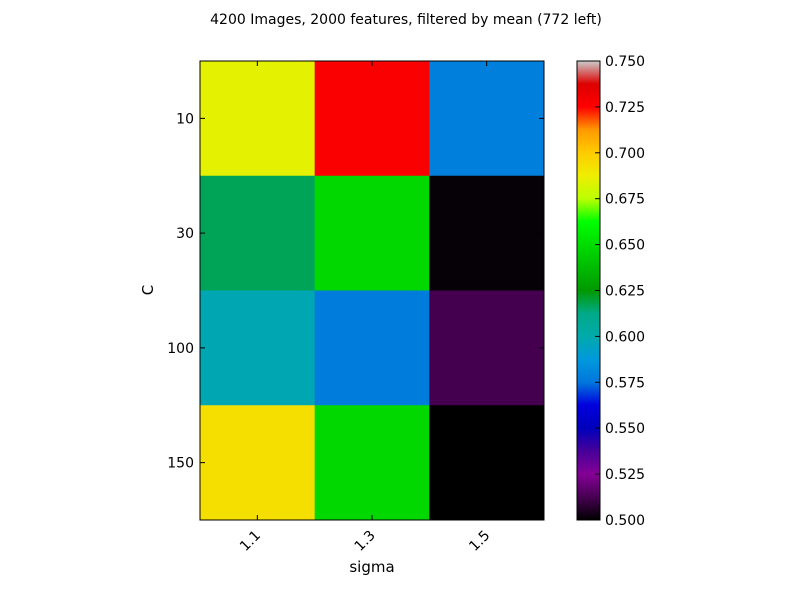 This screenshot has width=812, height=612. What do you see at coordinates (625, 246) in the screenshot?
I see `colorbar-tick-label: 0.650` at bounding box center [625, 246].